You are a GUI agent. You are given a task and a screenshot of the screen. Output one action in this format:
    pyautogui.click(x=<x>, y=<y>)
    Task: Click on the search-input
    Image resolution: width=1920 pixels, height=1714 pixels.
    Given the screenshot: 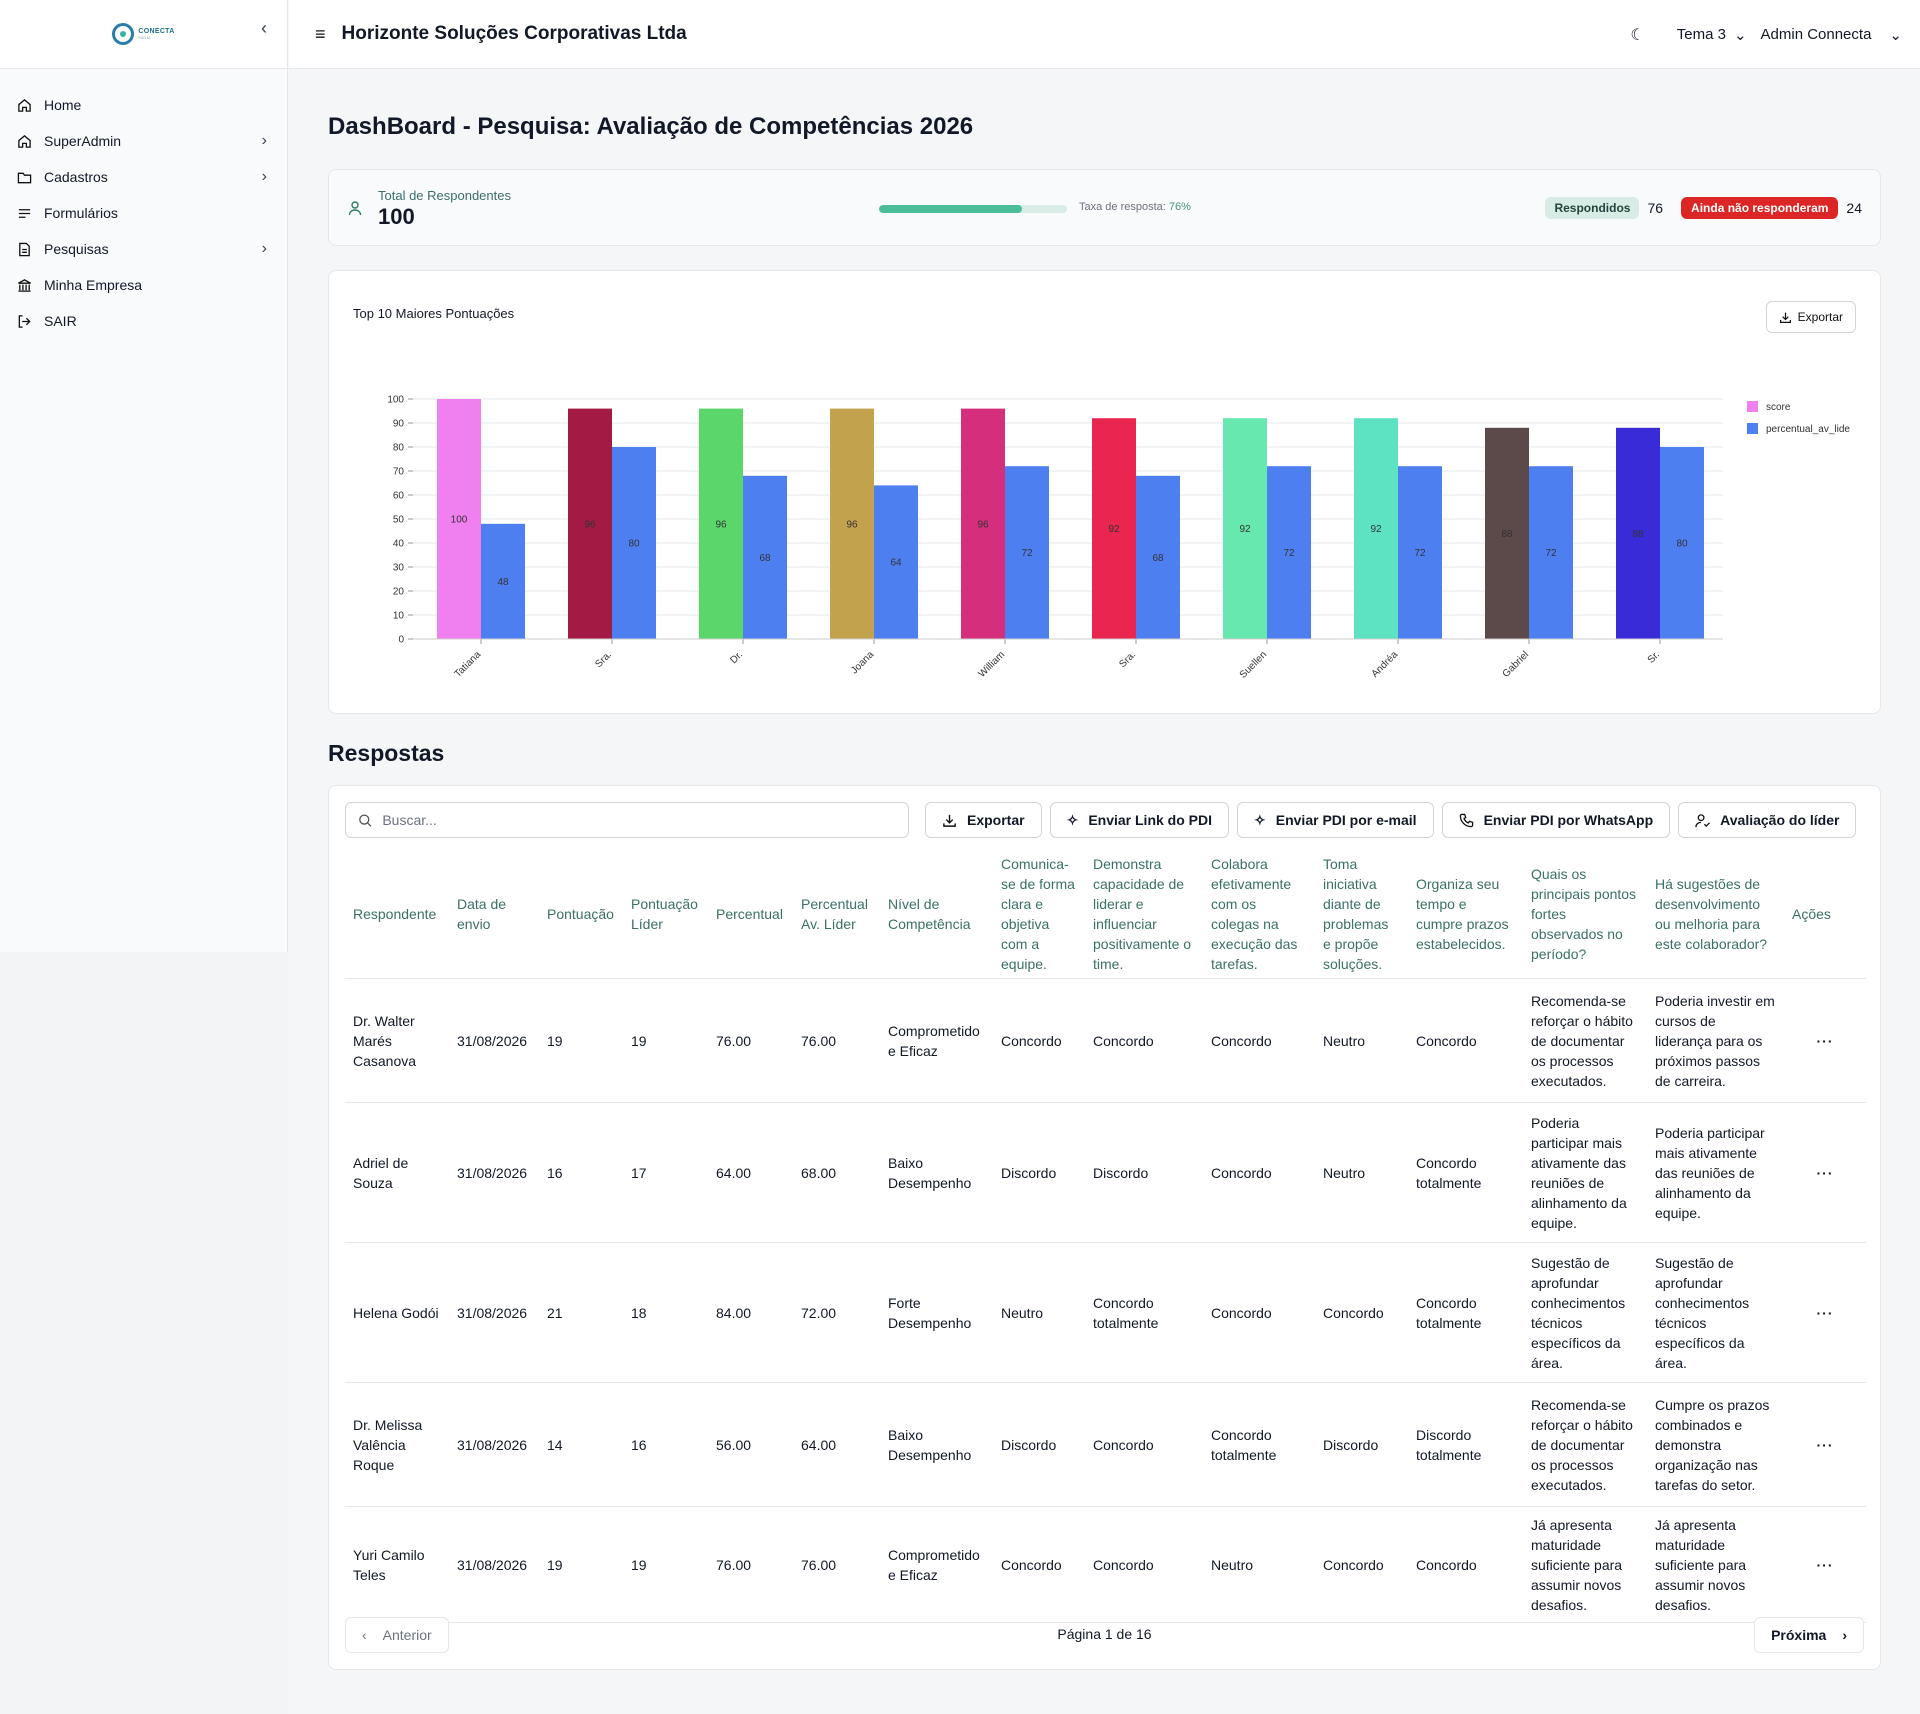 What is the action you would take?
    pyautogui.click(x=645, y=820)
    